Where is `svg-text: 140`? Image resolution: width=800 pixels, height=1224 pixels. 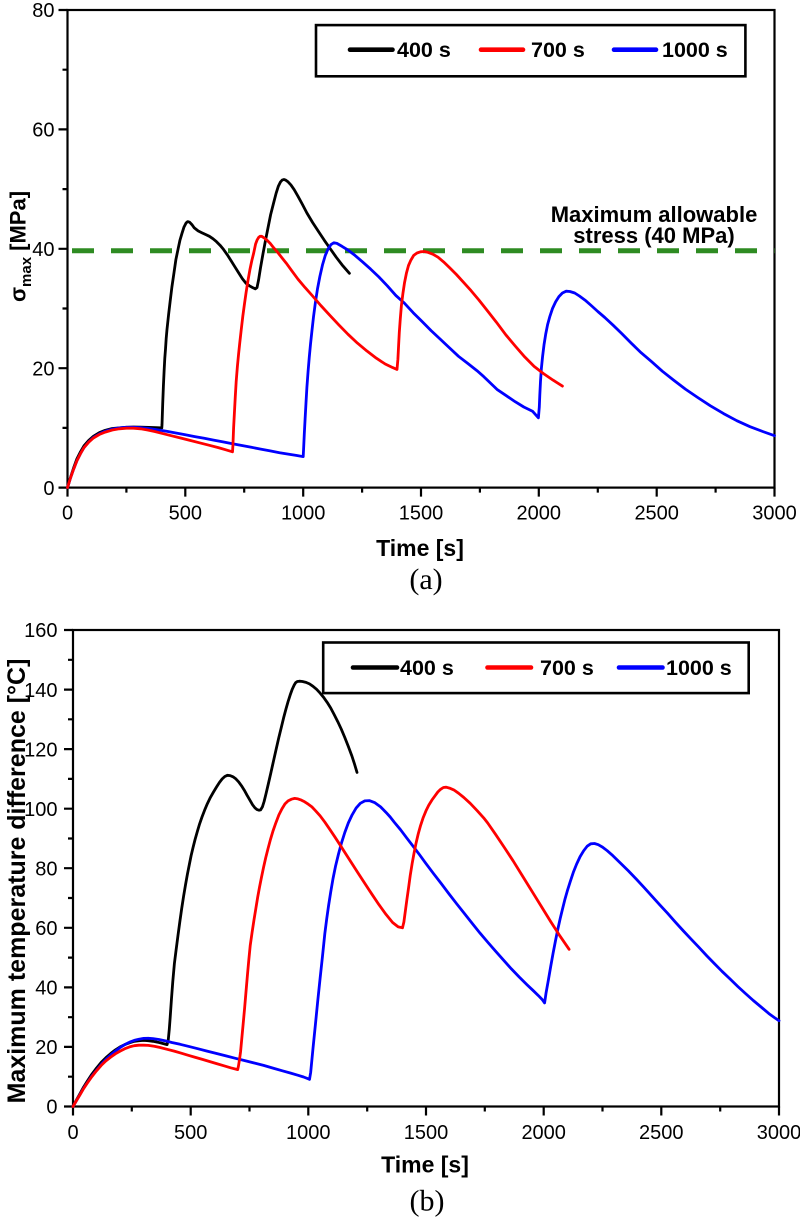 svg-text: 140 is located at coordinates (40, 691).